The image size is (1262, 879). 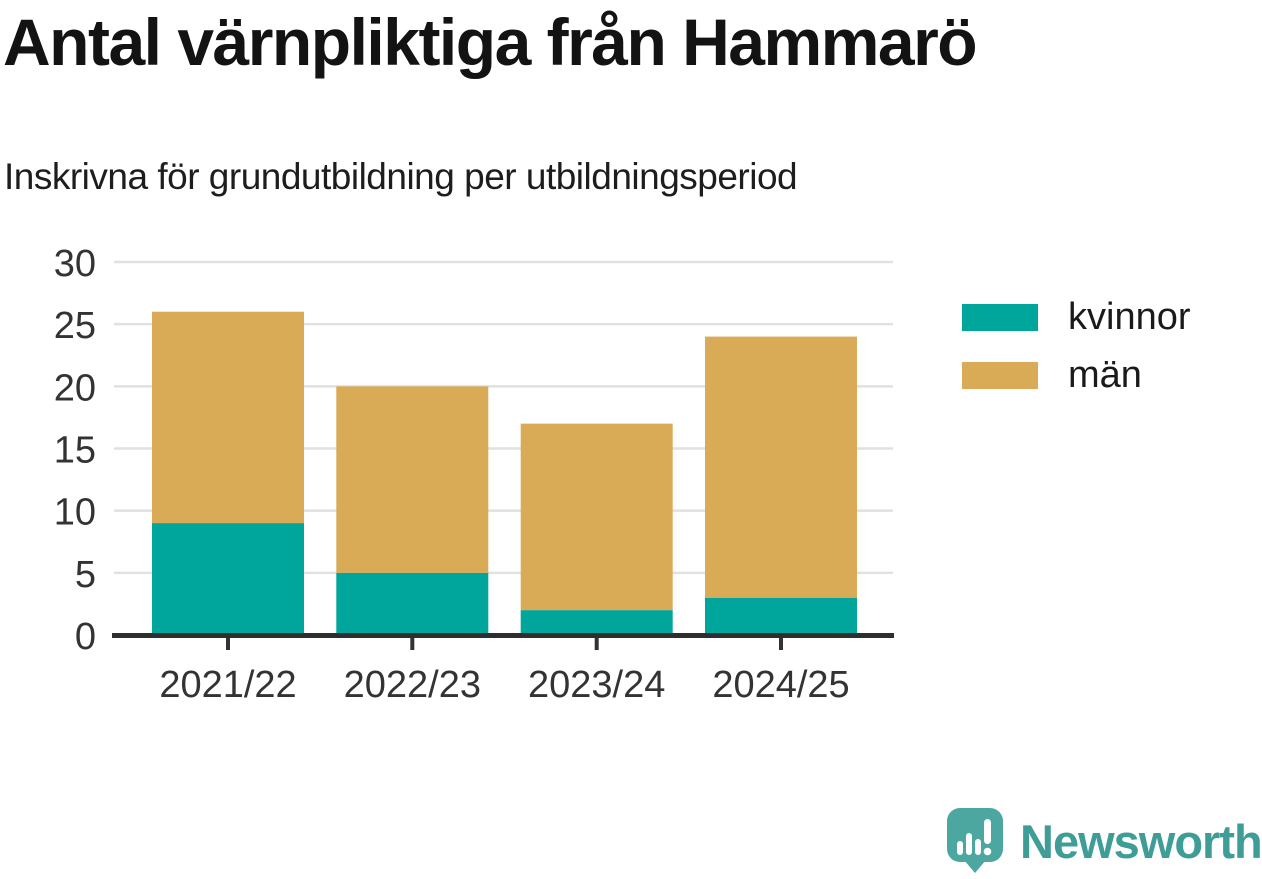 What do you see at coordinates (780, 685) in the screenshot?
I see `x-axis-tick-label: 2024/25` at bounding box center [780, 685].